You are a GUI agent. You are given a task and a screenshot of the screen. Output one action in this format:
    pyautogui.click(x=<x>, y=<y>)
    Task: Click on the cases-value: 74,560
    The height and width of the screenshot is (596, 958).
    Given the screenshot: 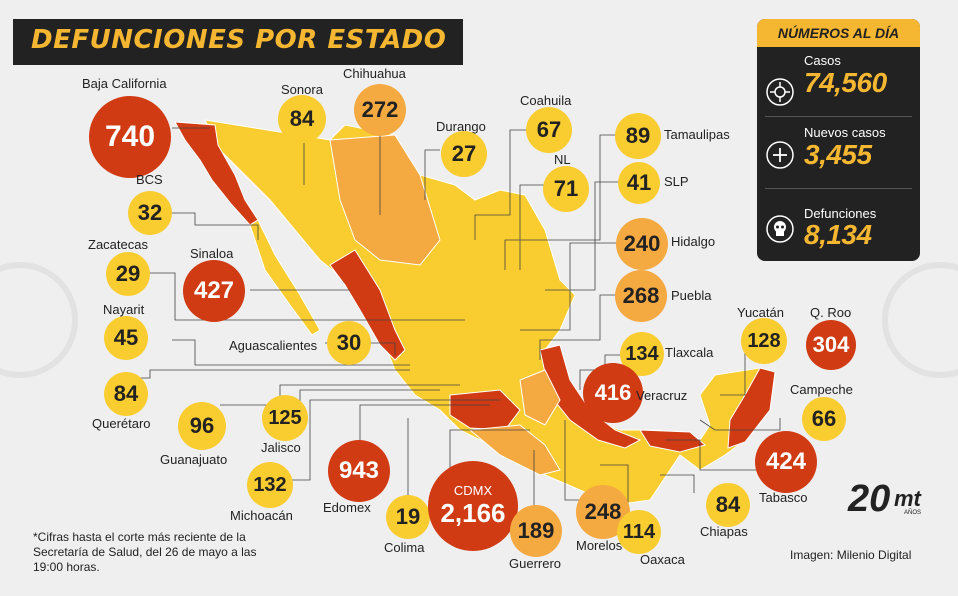 What is the action you would take?
    pyautogui.click(x=845, y=82)
    